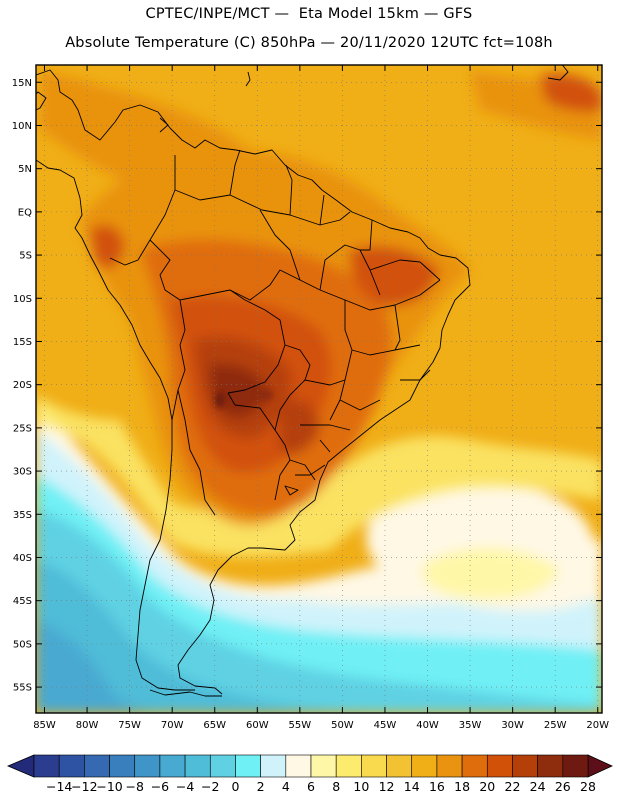 Image resolution: width=618 pixels, height=800 pixels. I want to click on lat-label: 10S, so click(22, 299).